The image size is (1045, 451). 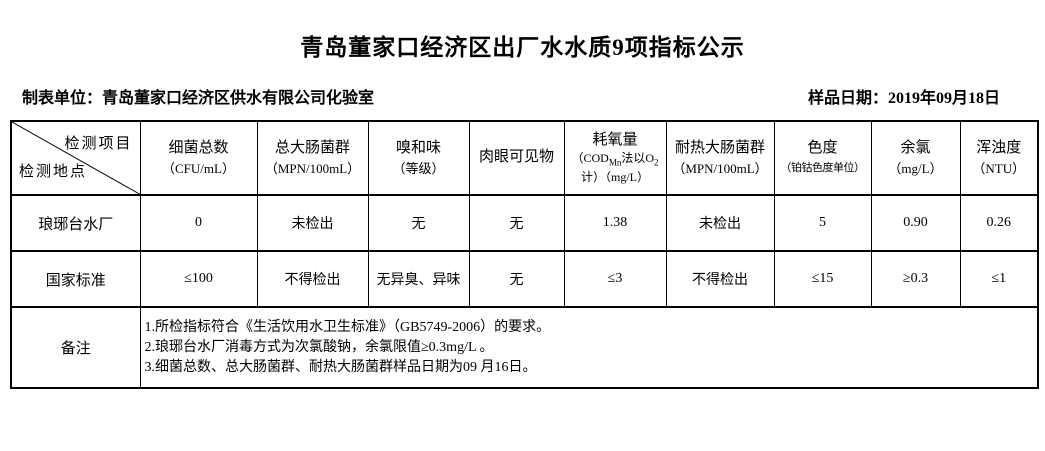 I want to click on table-cell: 1.38, so click(x=615, y=223).